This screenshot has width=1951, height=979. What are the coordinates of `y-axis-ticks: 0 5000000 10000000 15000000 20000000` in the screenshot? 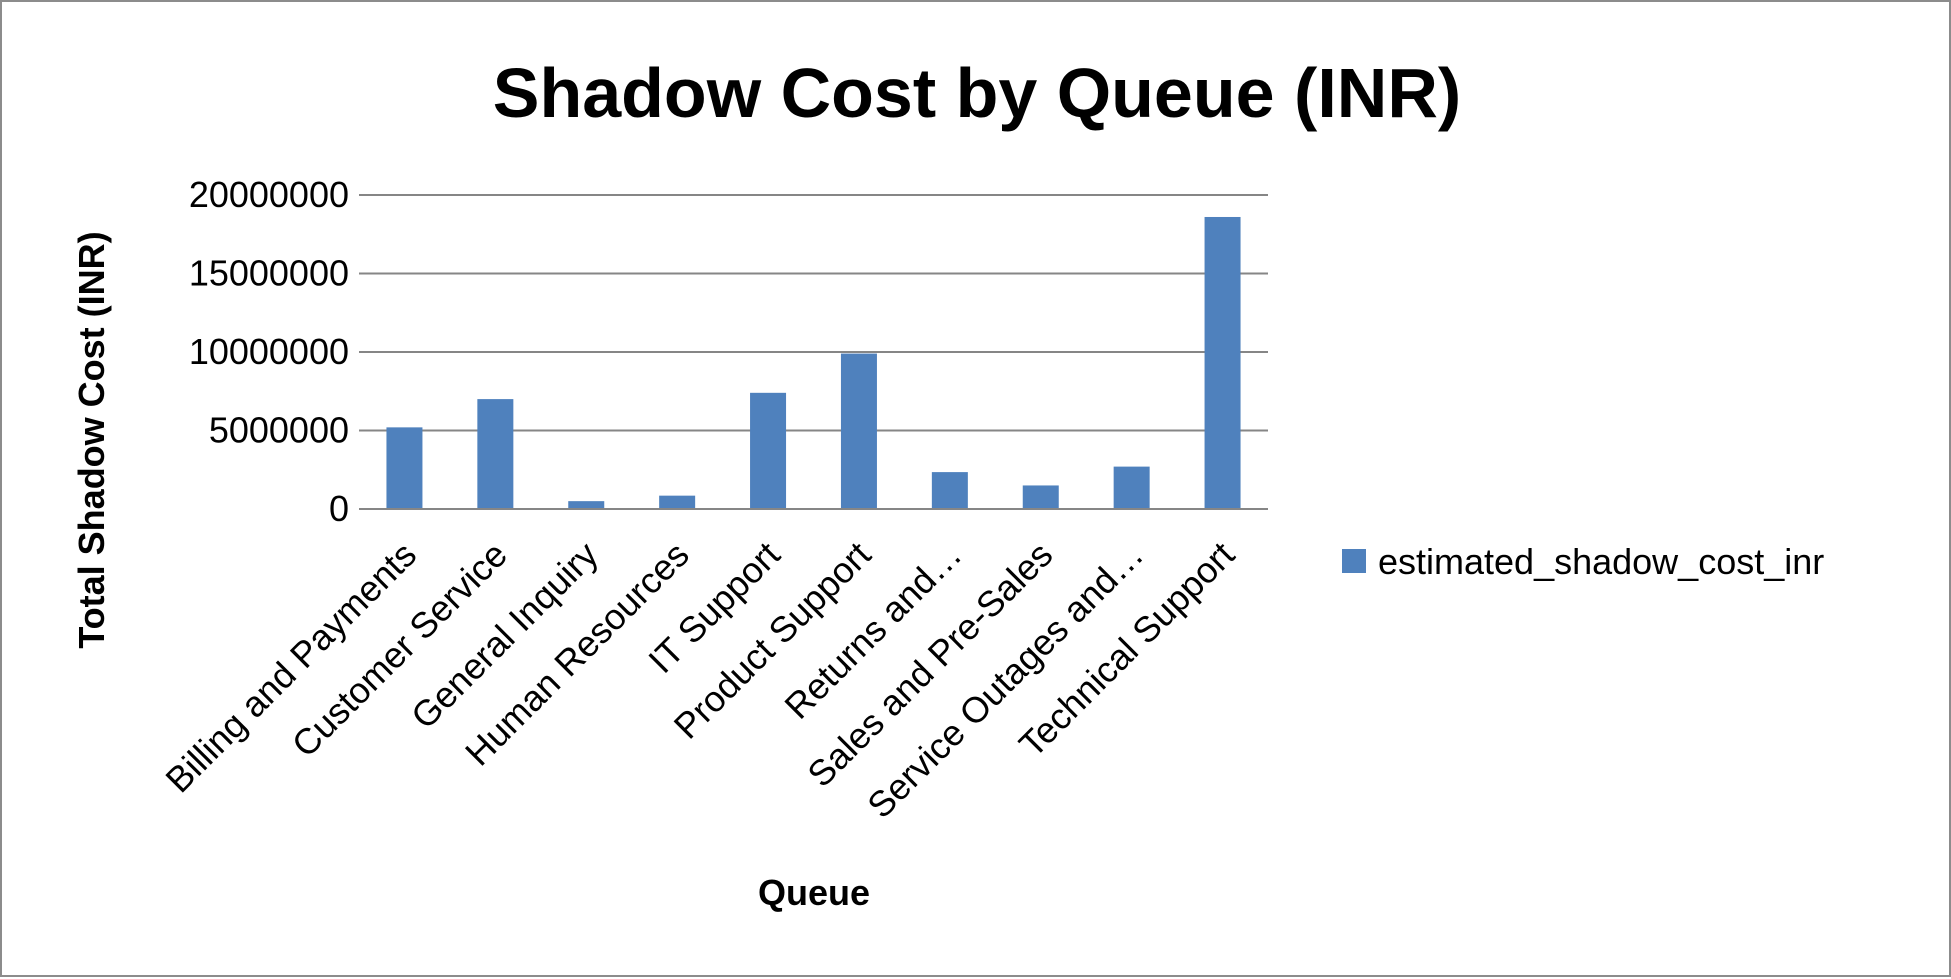 It's located at (269, 351).